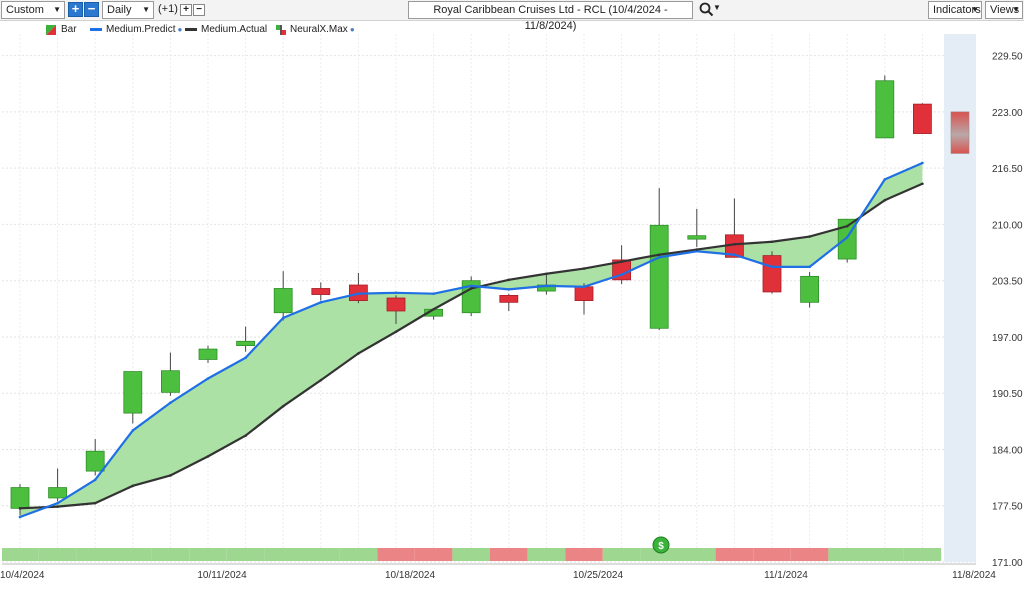 The image size is (1024, 589). I want to click on views-button: Views ▼, so click(1004, 10).